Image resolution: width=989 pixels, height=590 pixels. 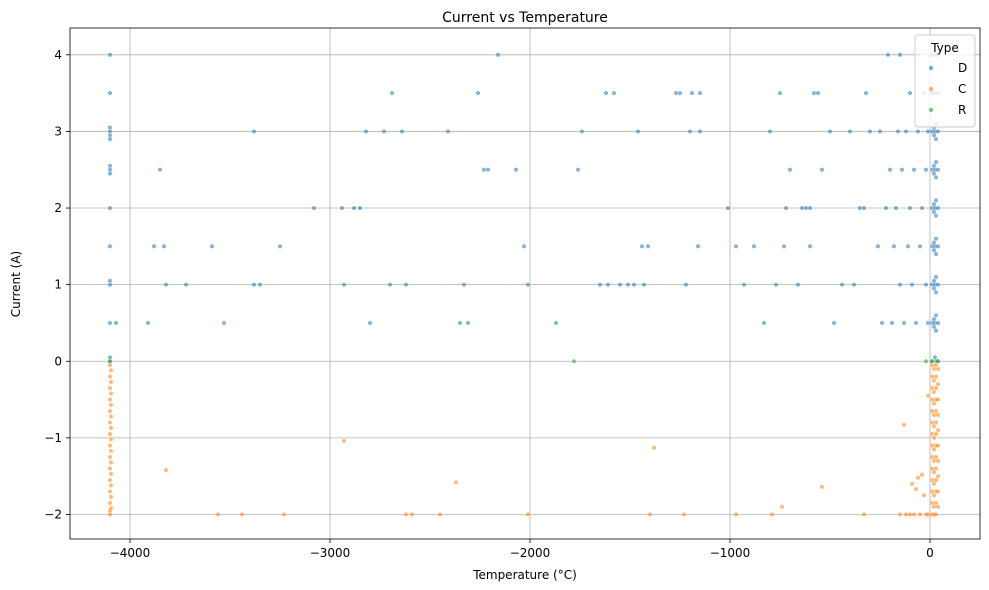 I want to click on legend-title: Type, so click(x=944, y=48).